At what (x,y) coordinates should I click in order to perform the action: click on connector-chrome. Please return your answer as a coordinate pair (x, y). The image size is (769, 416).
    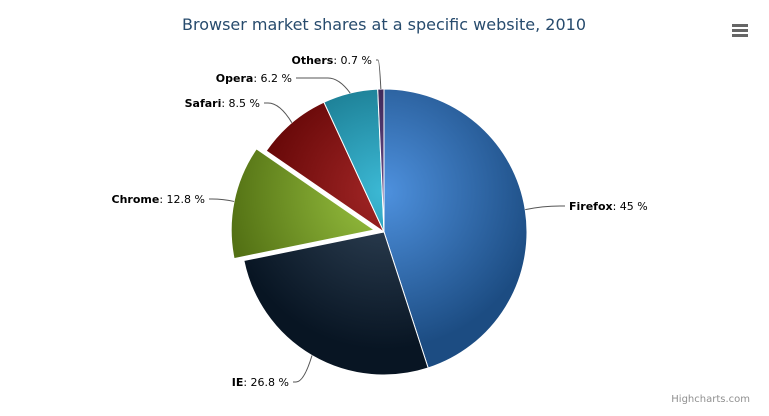
    Looking at the image, I should click on (222, 200).